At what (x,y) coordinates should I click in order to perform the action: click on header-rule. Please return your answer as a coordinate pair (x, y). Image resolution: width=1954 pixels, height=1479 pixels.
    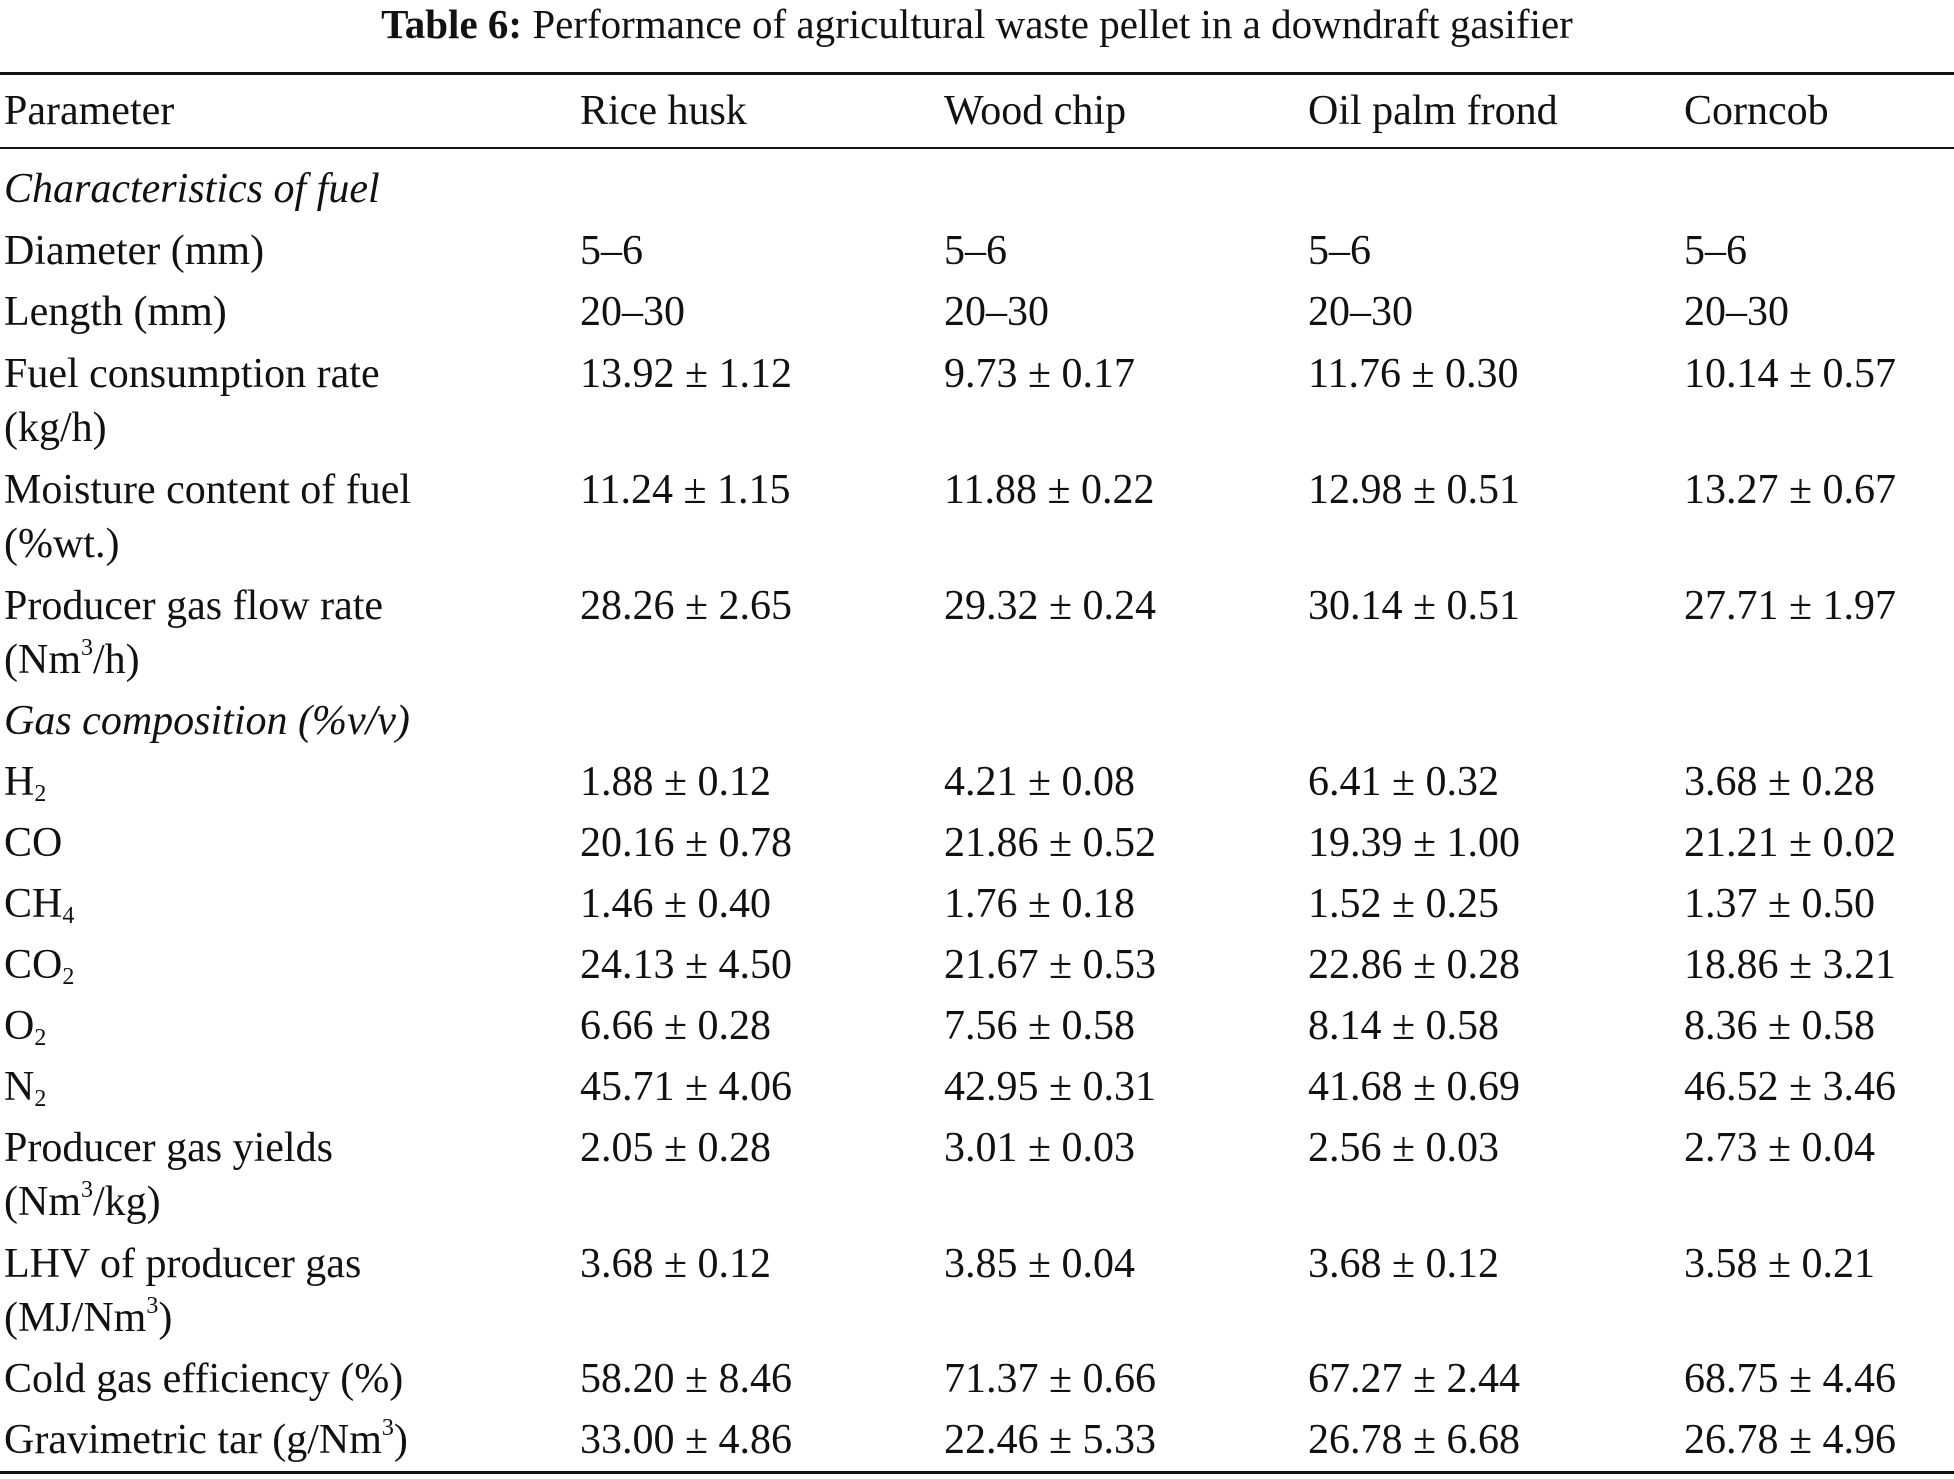
    Looking at the image, I should click on (977, 148).